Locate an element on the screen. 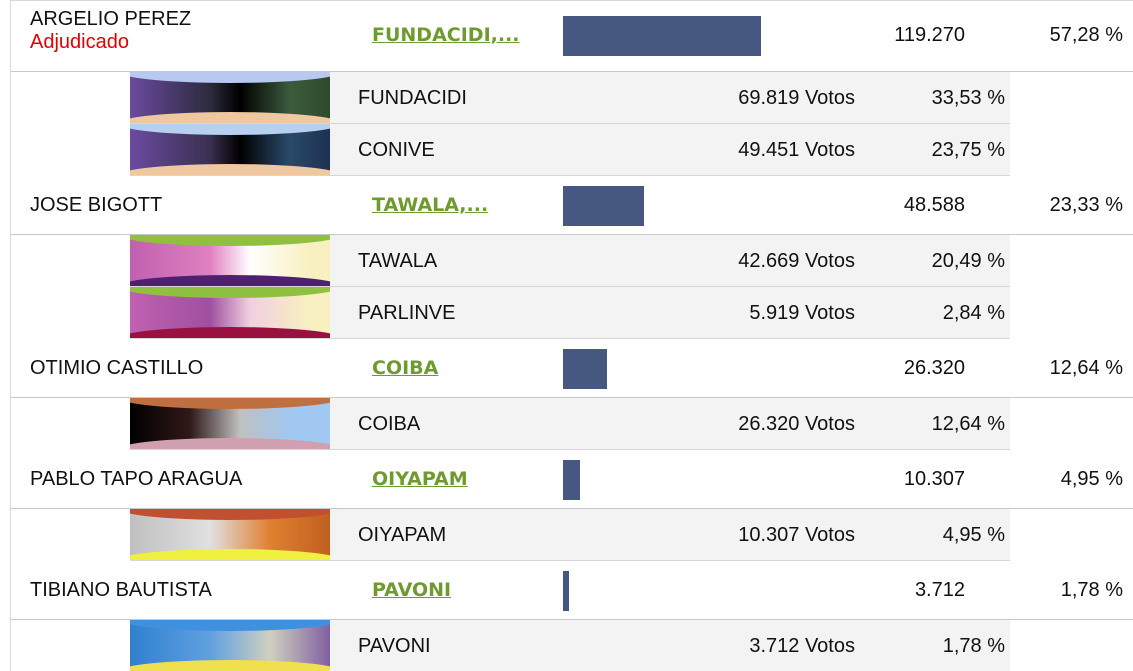 This screenshot has width=1133, height=671. party-name: TAWALA is located at coordinates (398, 261).